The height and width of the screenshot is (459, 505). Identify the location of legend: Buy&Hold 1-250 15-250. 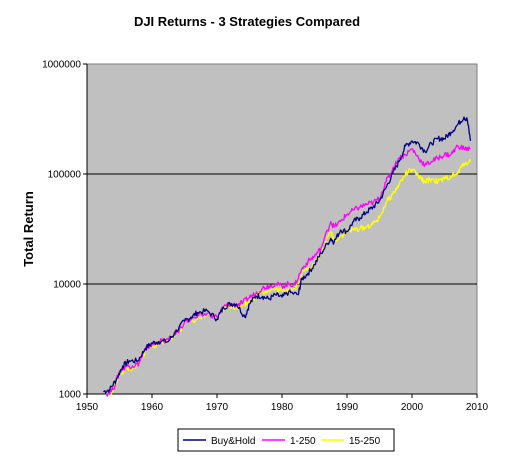
(286, 440).